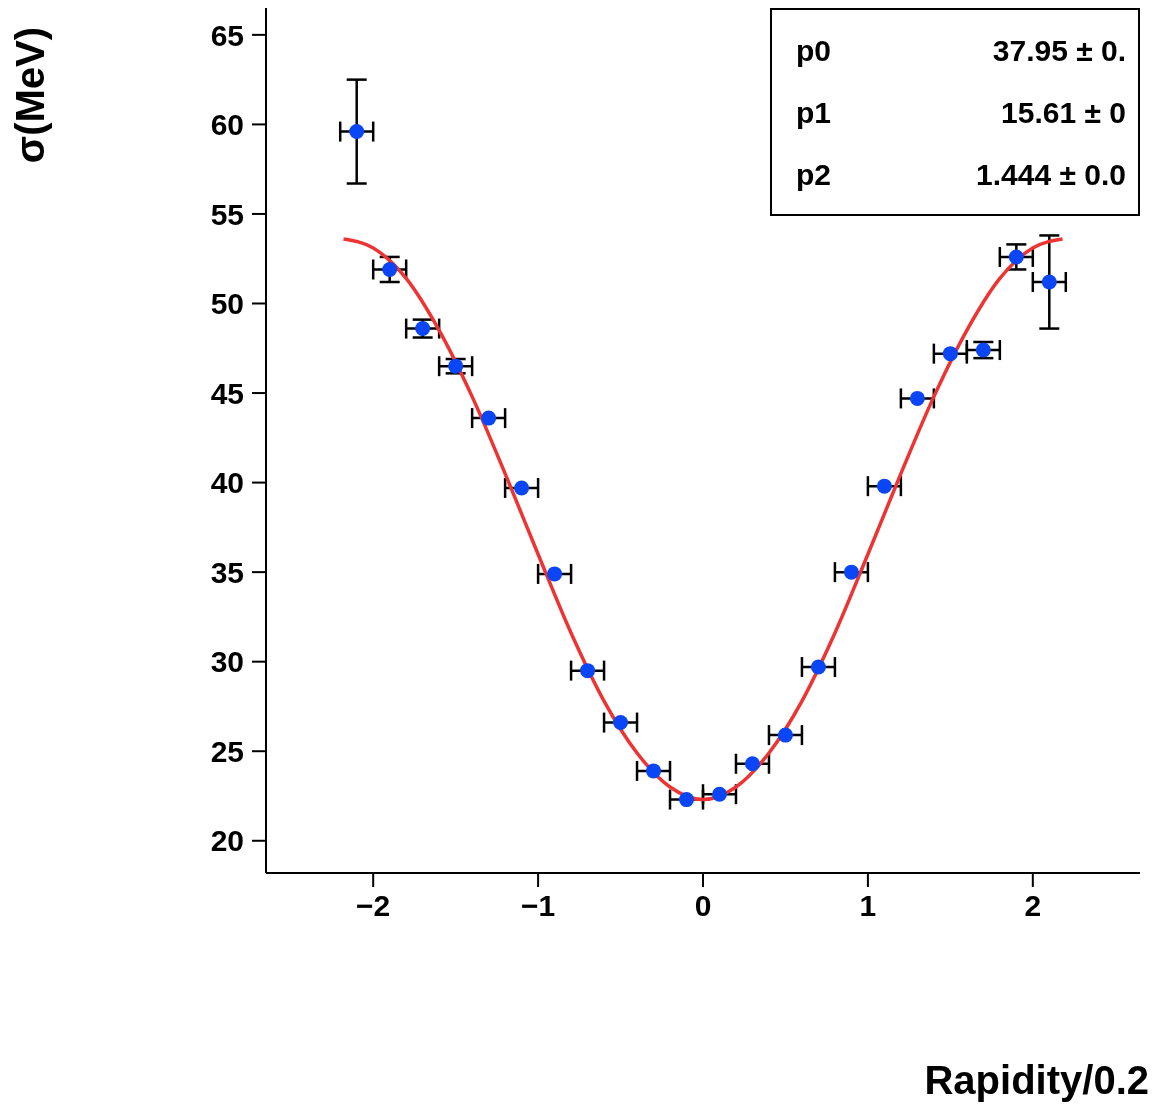  I want to click on y-tick-label: 35, so click(227, 572).